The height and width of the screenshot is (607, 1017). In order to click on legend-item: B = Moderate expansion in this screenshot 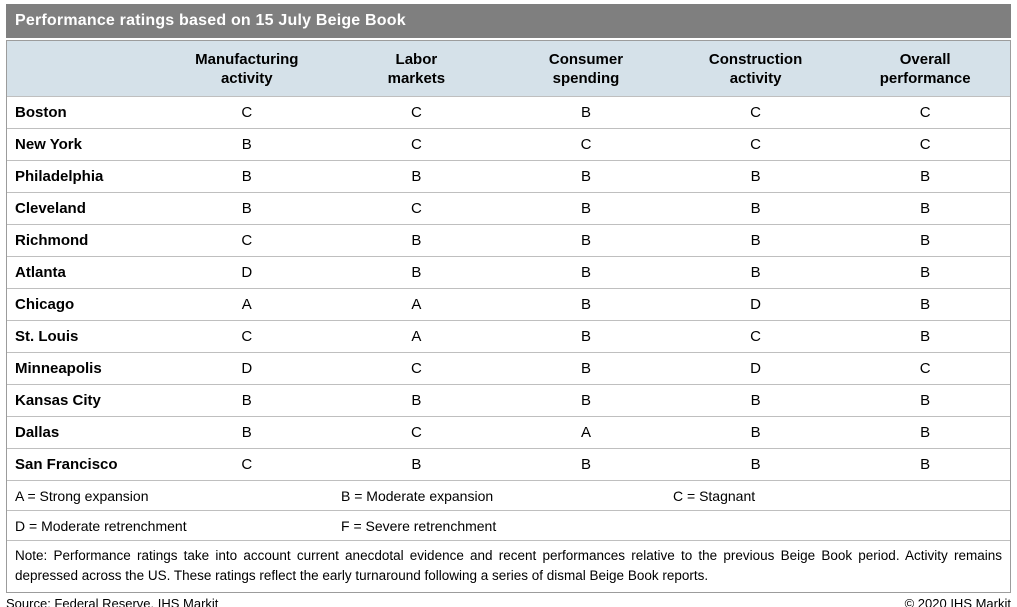, I will do `click(417, 495)`.